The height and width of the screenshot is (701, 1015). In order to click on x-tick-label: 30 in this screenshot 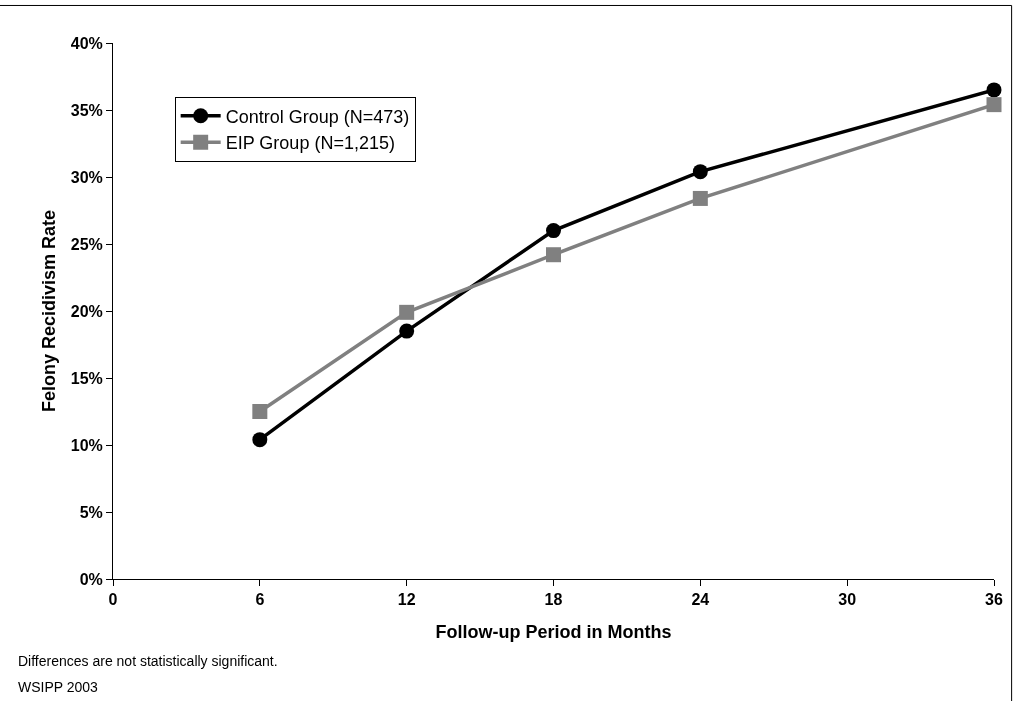, I will do `click(847, 600)`.